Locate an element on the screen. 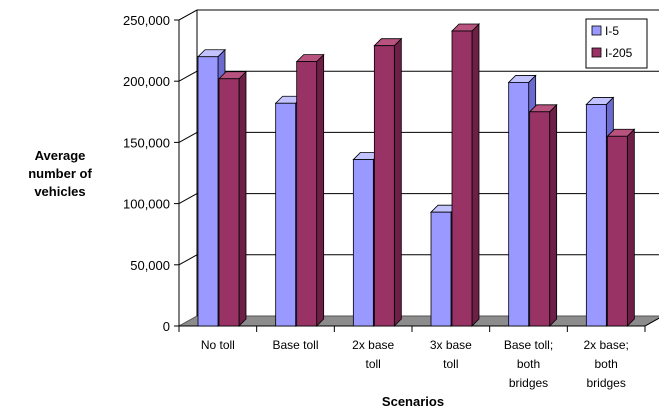 The width and height of the screenshot is (659, 415). x-category-label-line: 3x base is located at coordinates (451, 345).